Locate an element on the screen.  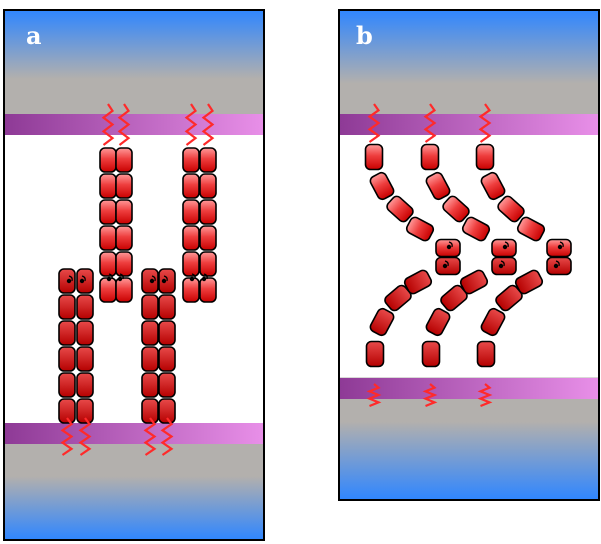
panel-a-top-rod-2-adhesion-site-2-dot is located at coordinates (204, 279).